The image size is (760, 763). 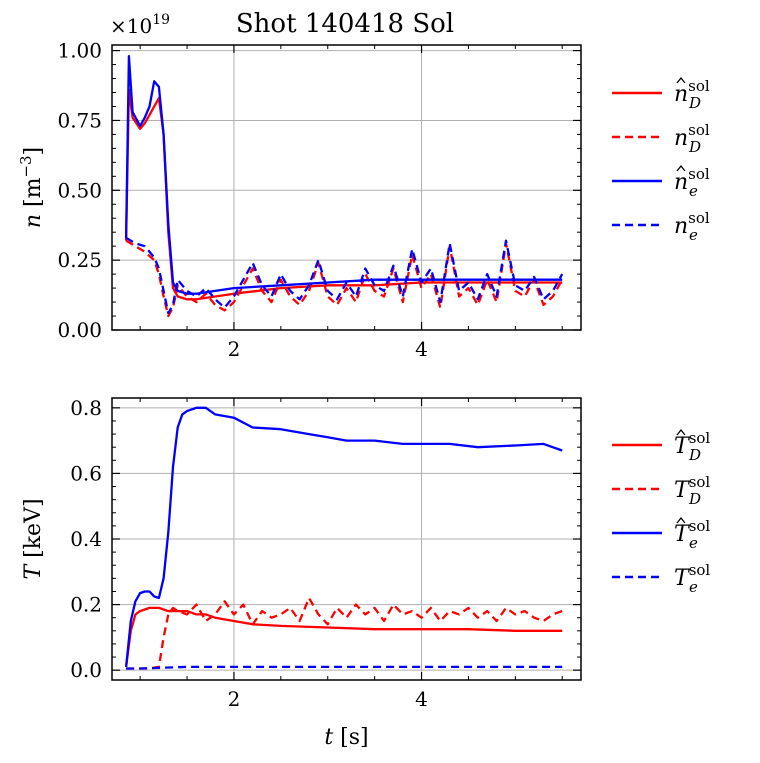 What do you see at coordinates (328, 737) in the screenshot?
I see `x-axis-variable: t` at bounding box center [328, 737].